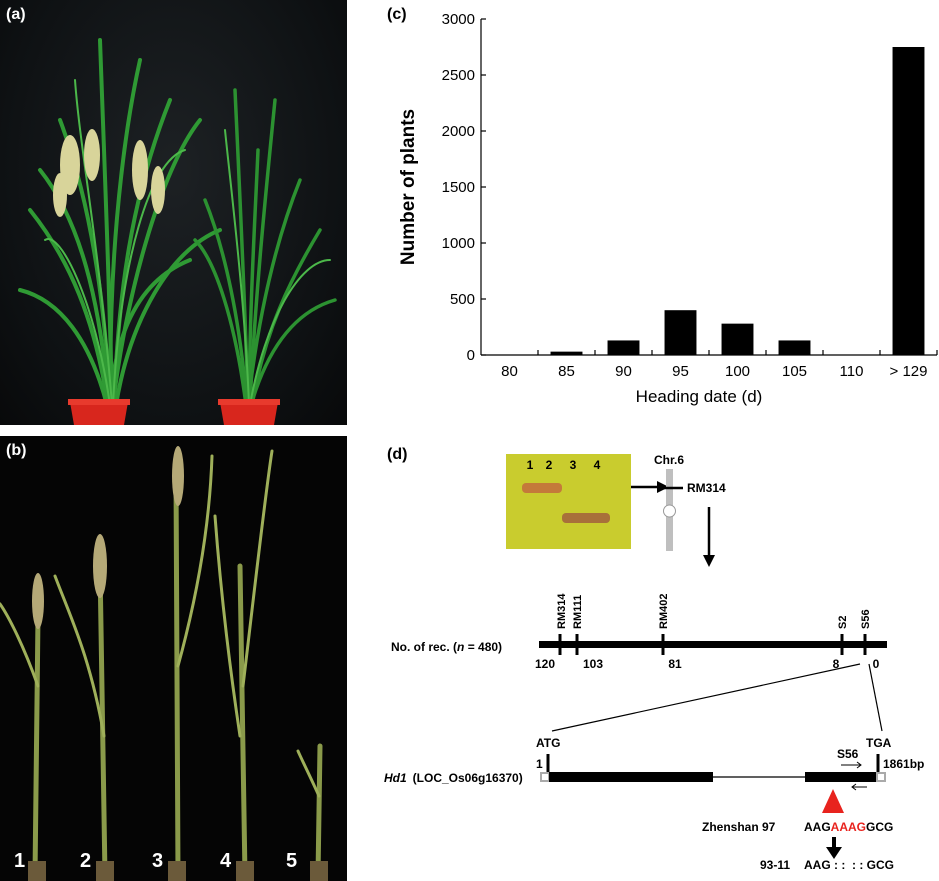  What do you see at coordinates (775, 865) in the screenshot?
I see `variety-2-label: 93-11` at bounding box center [775, 865].